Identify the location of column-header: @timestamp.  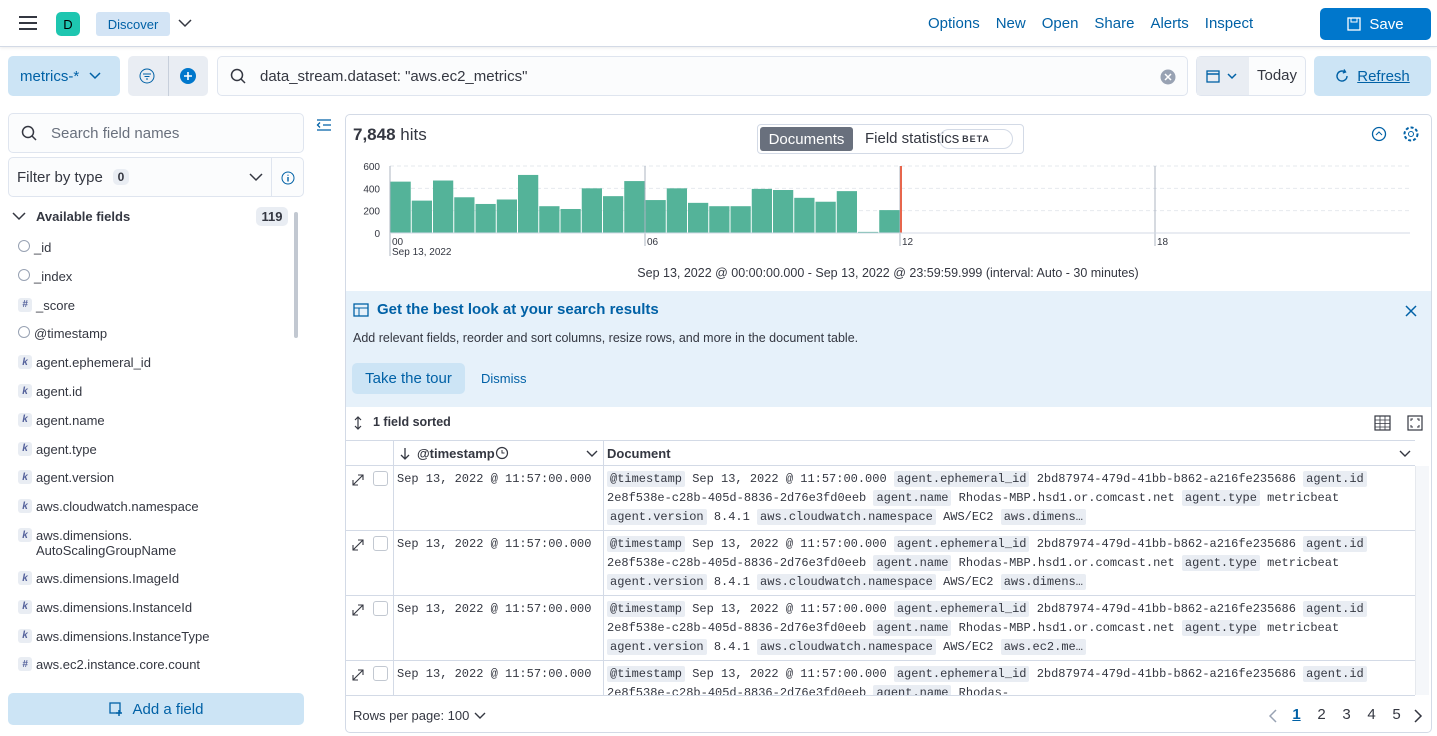
(456, 453).